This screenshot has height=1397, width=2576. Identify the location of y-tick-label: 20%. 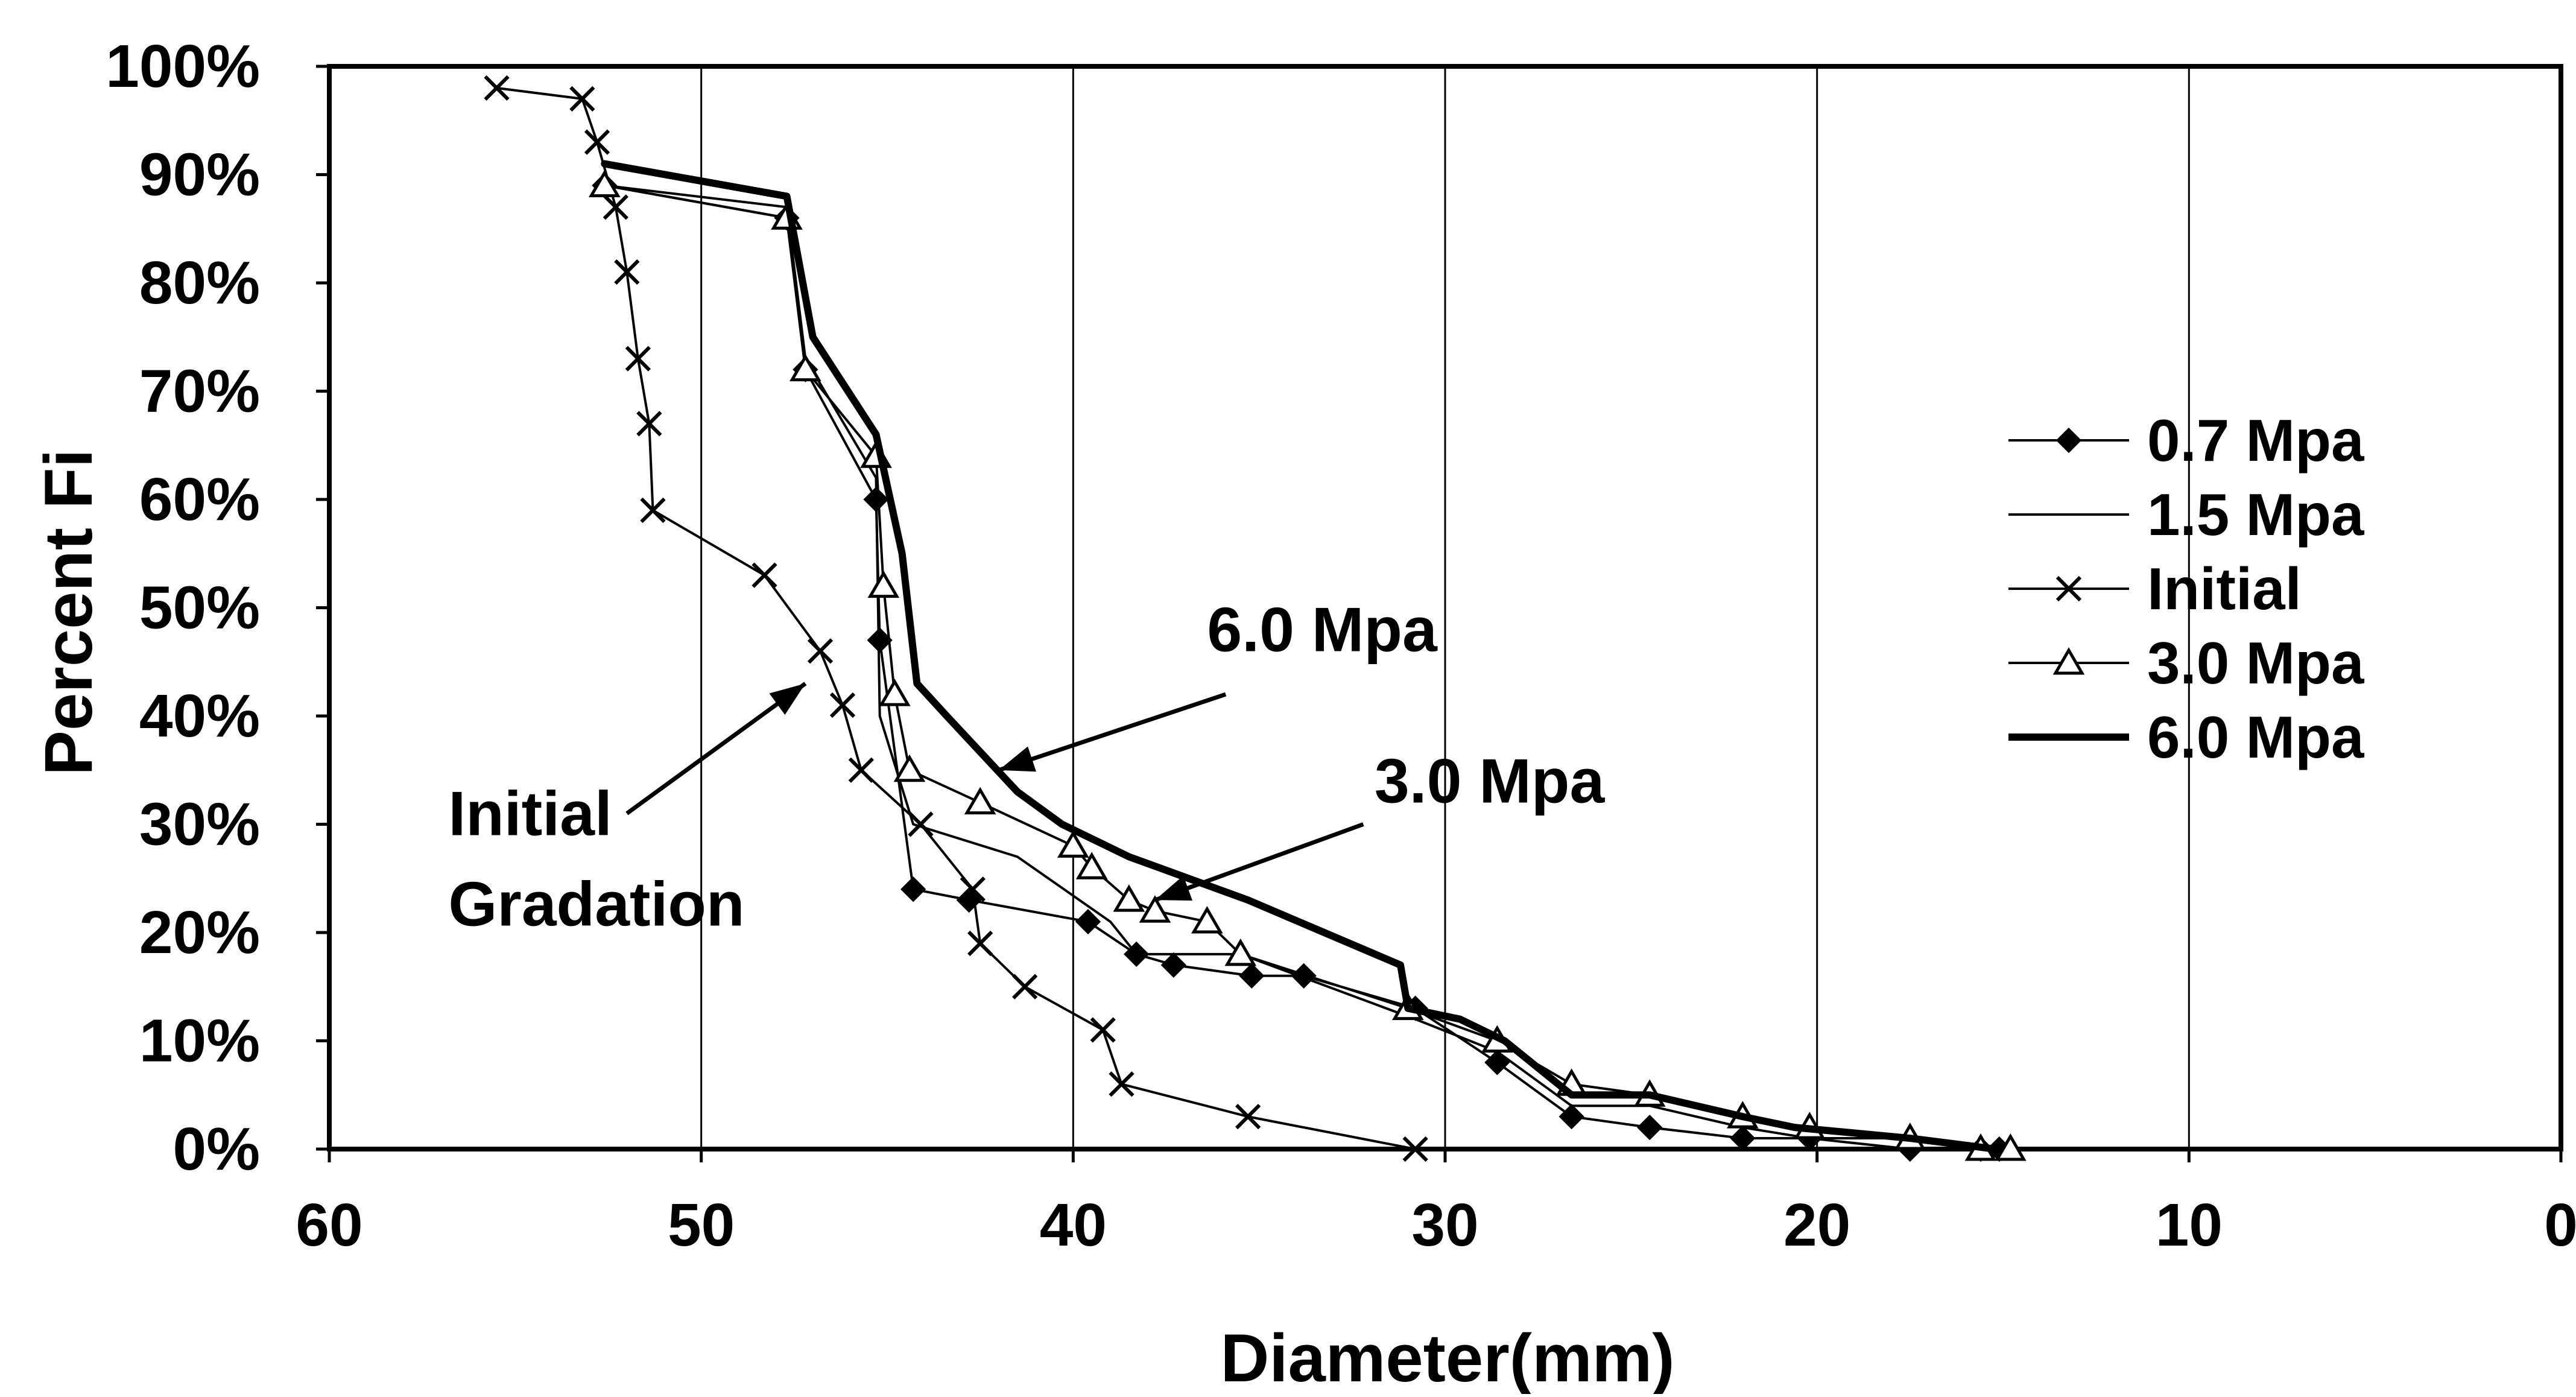
(199, 932).